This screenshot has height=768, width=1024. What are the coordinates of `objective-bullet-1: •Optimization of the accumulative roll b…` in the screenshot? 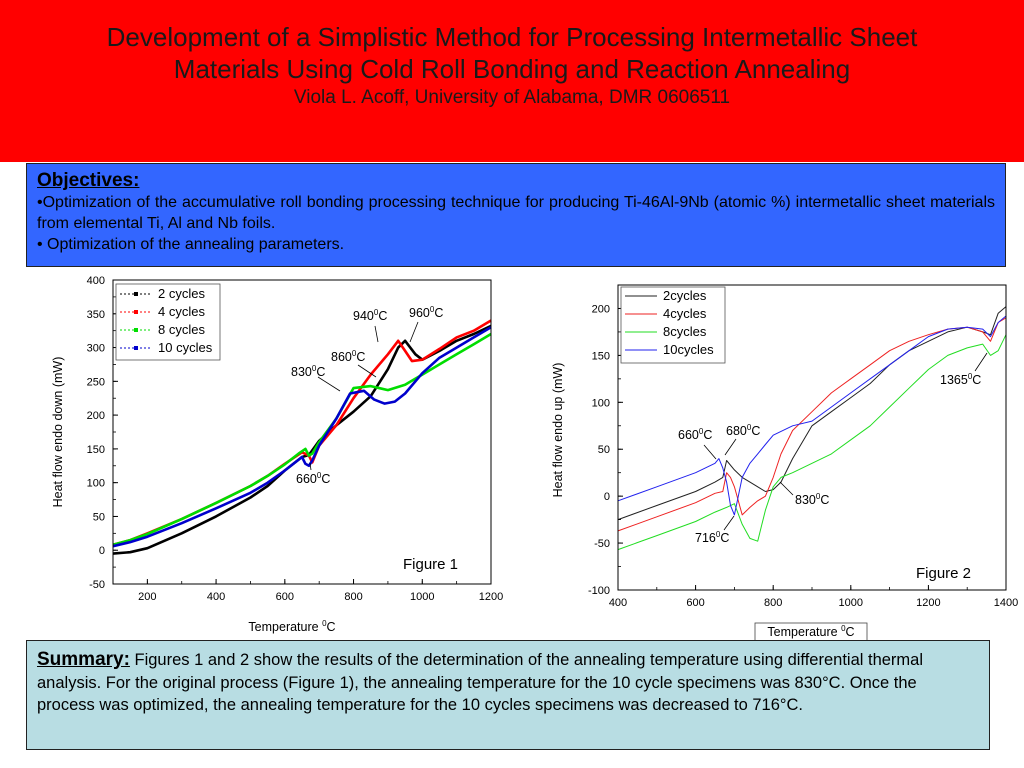 It's located at (516, 213).